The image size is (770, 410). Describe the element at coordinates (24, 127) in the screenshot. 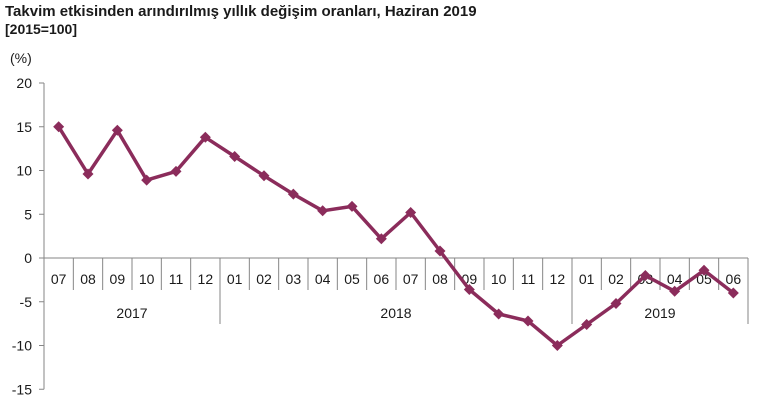

I see `y-tick-label: 15` at that location.